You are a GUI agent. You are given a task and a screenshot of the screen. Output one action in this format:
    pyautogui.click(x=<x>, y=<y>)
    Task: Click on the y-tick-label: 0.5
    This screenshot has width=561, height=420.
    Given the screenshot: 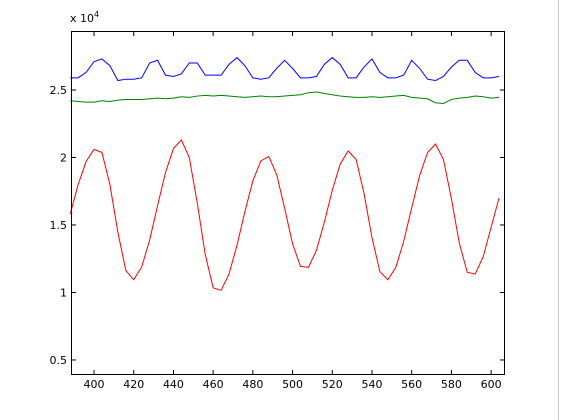 What is the action you would take?
    pyautogui.click(x=59, y=360)
    